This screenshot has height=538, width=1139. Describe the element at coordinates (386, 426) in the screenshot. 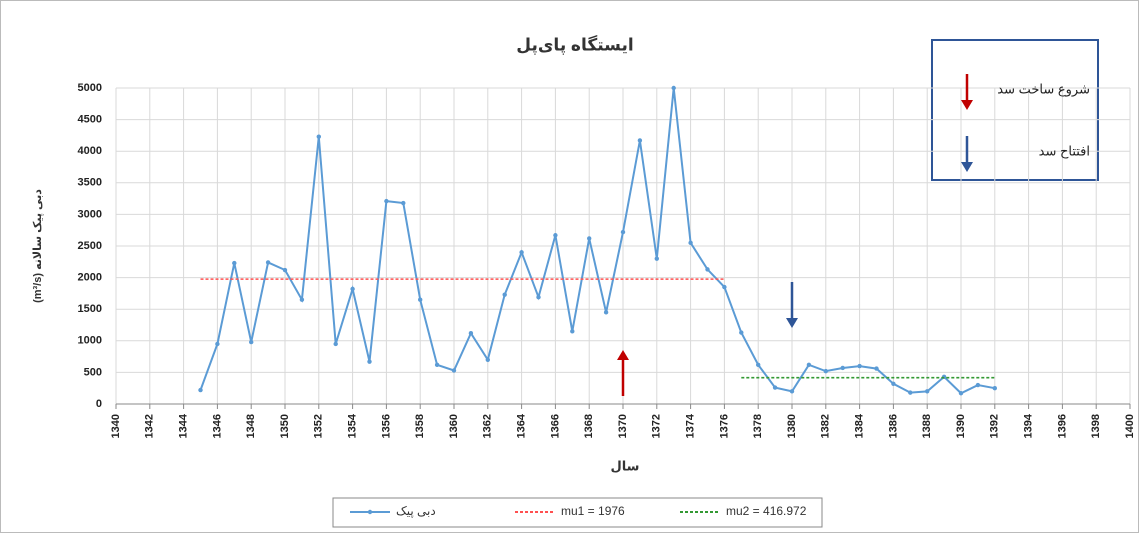

I see `x-tick-label: 1356` at that location.